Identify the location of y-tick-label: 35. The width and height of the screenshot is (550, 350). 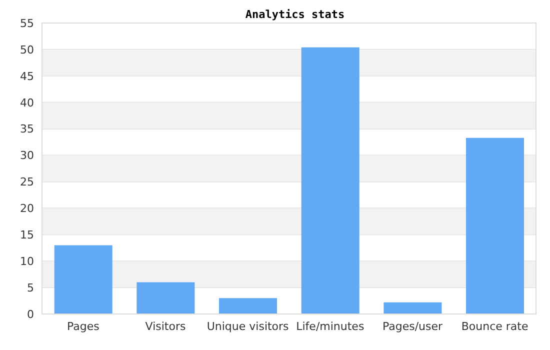
(27, 129).